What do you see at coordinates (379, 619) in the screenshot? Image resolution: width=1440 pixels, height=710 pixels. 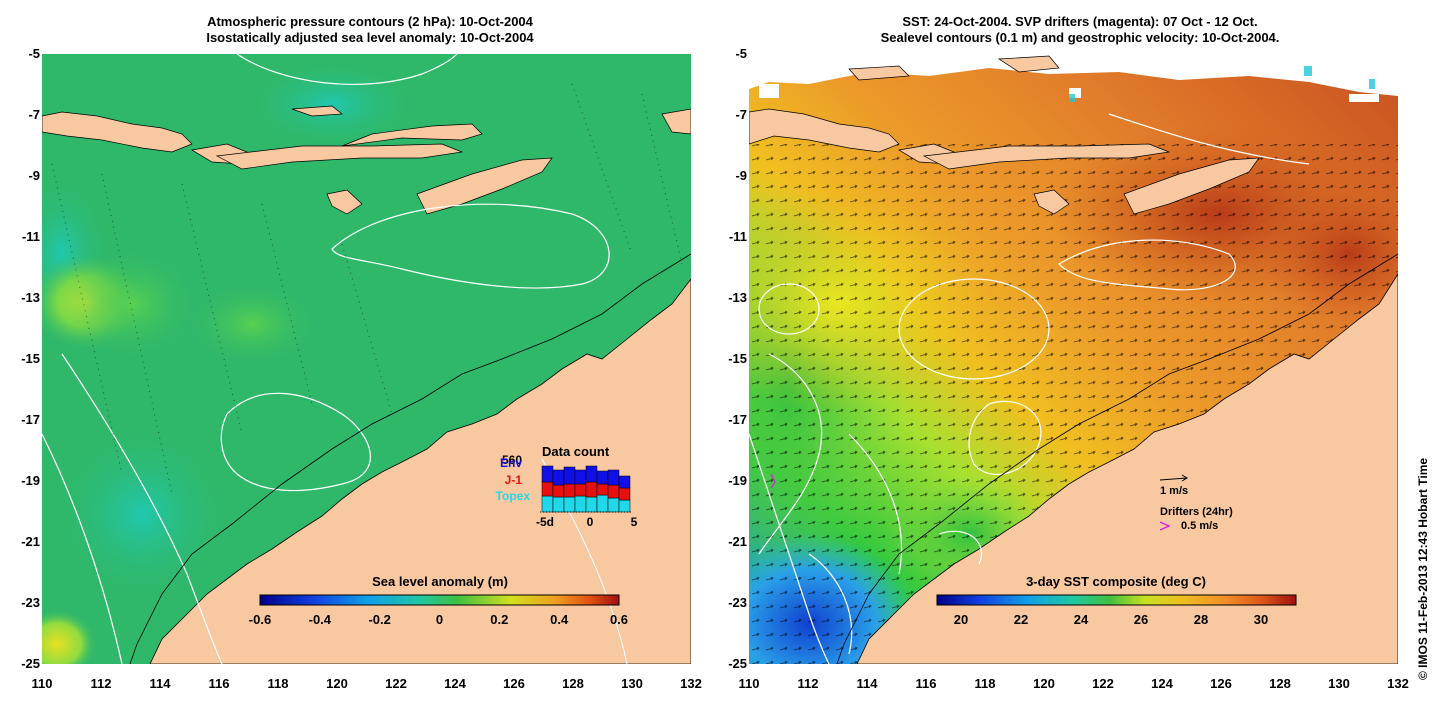 I see `colorbar-tick-label: -0.2` at bounding box center [379, 619].